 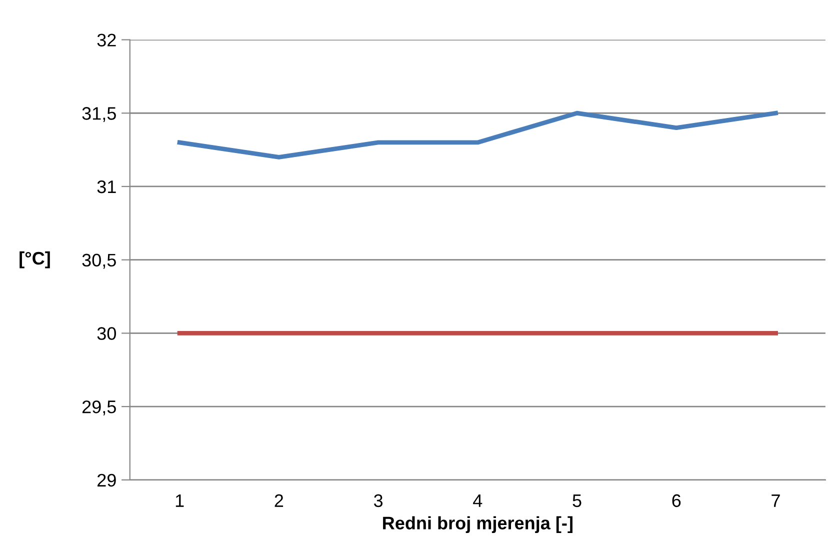 What do you see at coordinates (107, 480) in the screenshot?
I see `y-tick-label: 29` at bounding box center [107, 480].